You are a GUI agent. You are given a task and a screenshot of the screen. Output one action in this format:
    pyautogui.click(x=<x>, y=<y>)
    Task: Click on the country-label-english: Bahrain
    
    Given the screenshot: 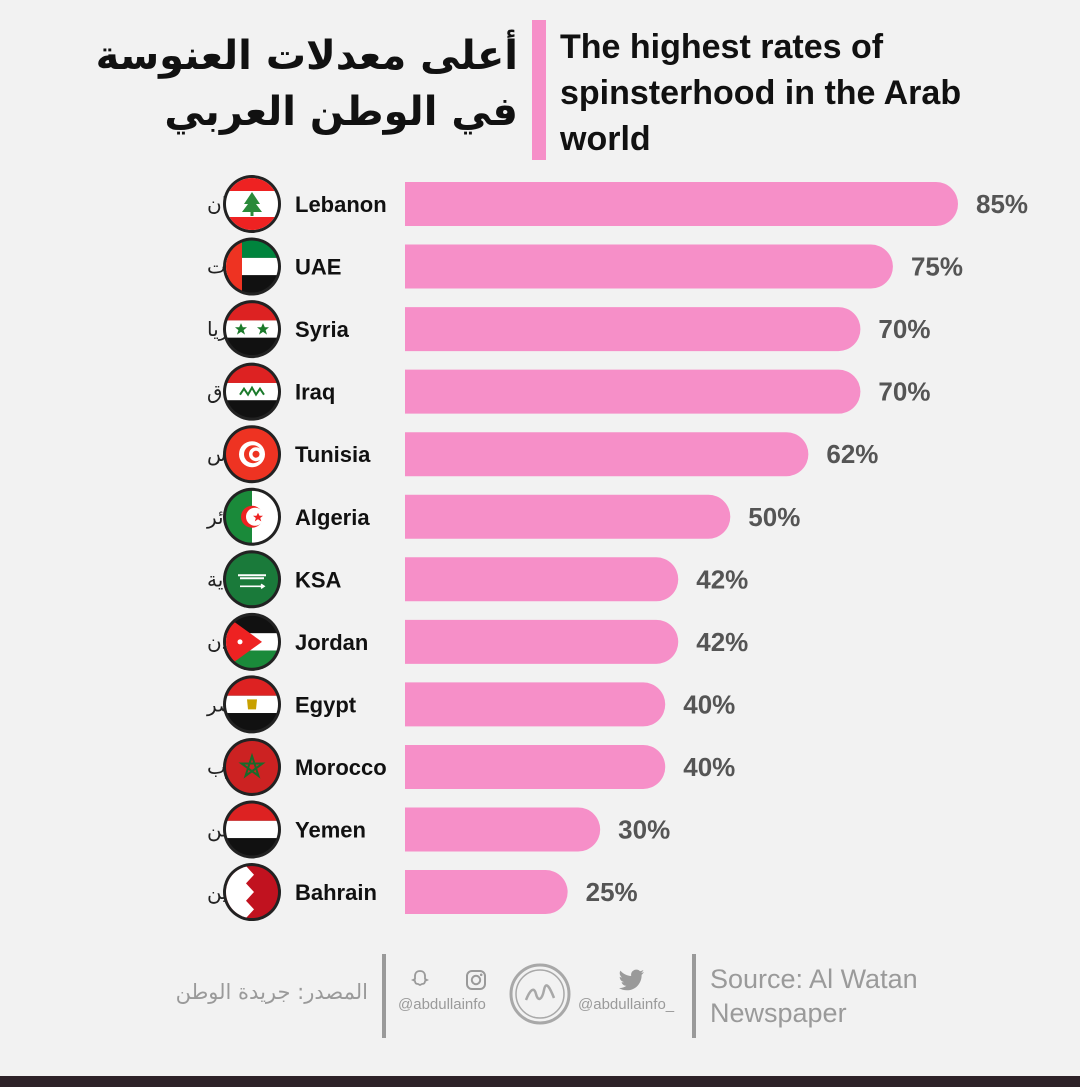 What is the action you would take?
    pyautogui.click(x=336, y=892)
    